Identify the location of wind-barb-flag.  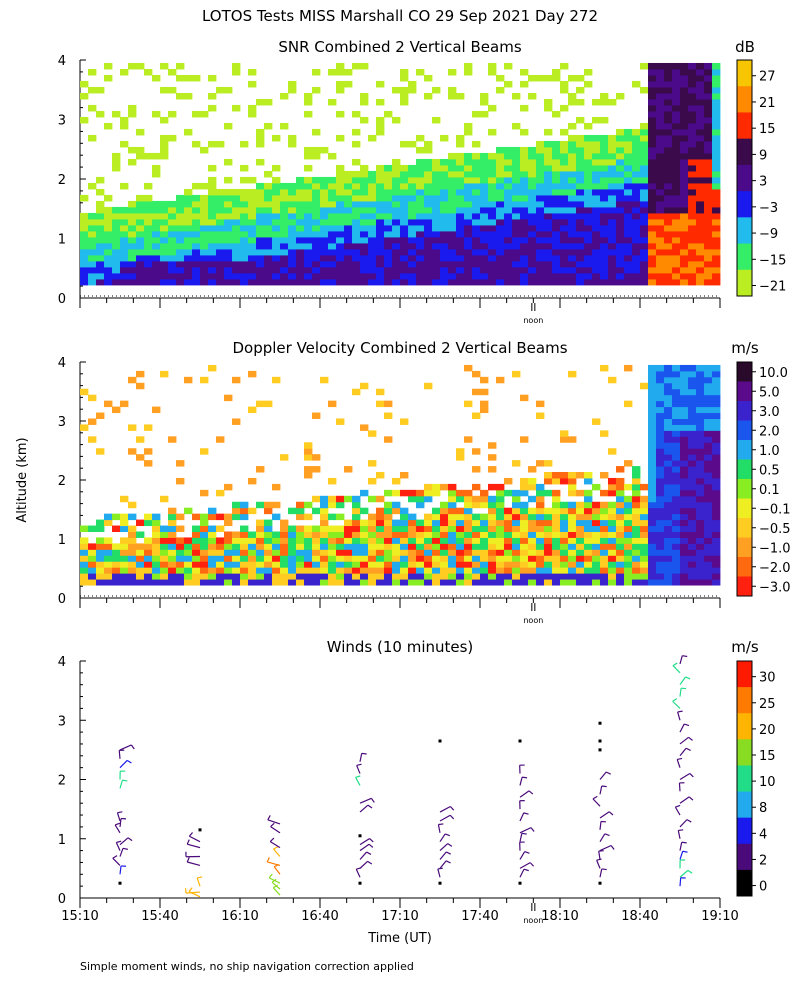
(371, 845).